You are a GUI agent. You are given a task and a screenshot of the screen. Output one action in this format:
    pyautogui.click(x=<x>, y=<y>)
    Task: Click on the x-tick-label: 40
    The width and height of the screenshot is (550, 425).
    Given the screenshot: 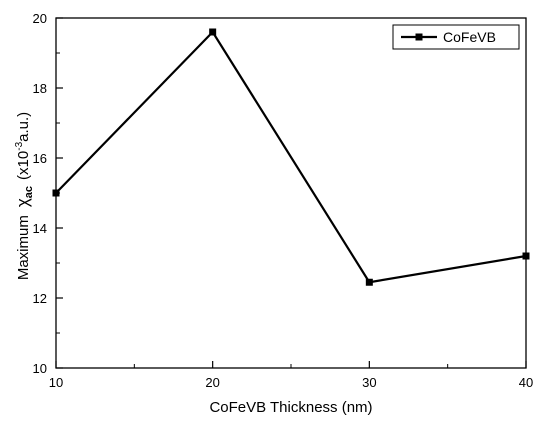 What is the action you would take?
    pyautogui.click(x=526, y=382)
    